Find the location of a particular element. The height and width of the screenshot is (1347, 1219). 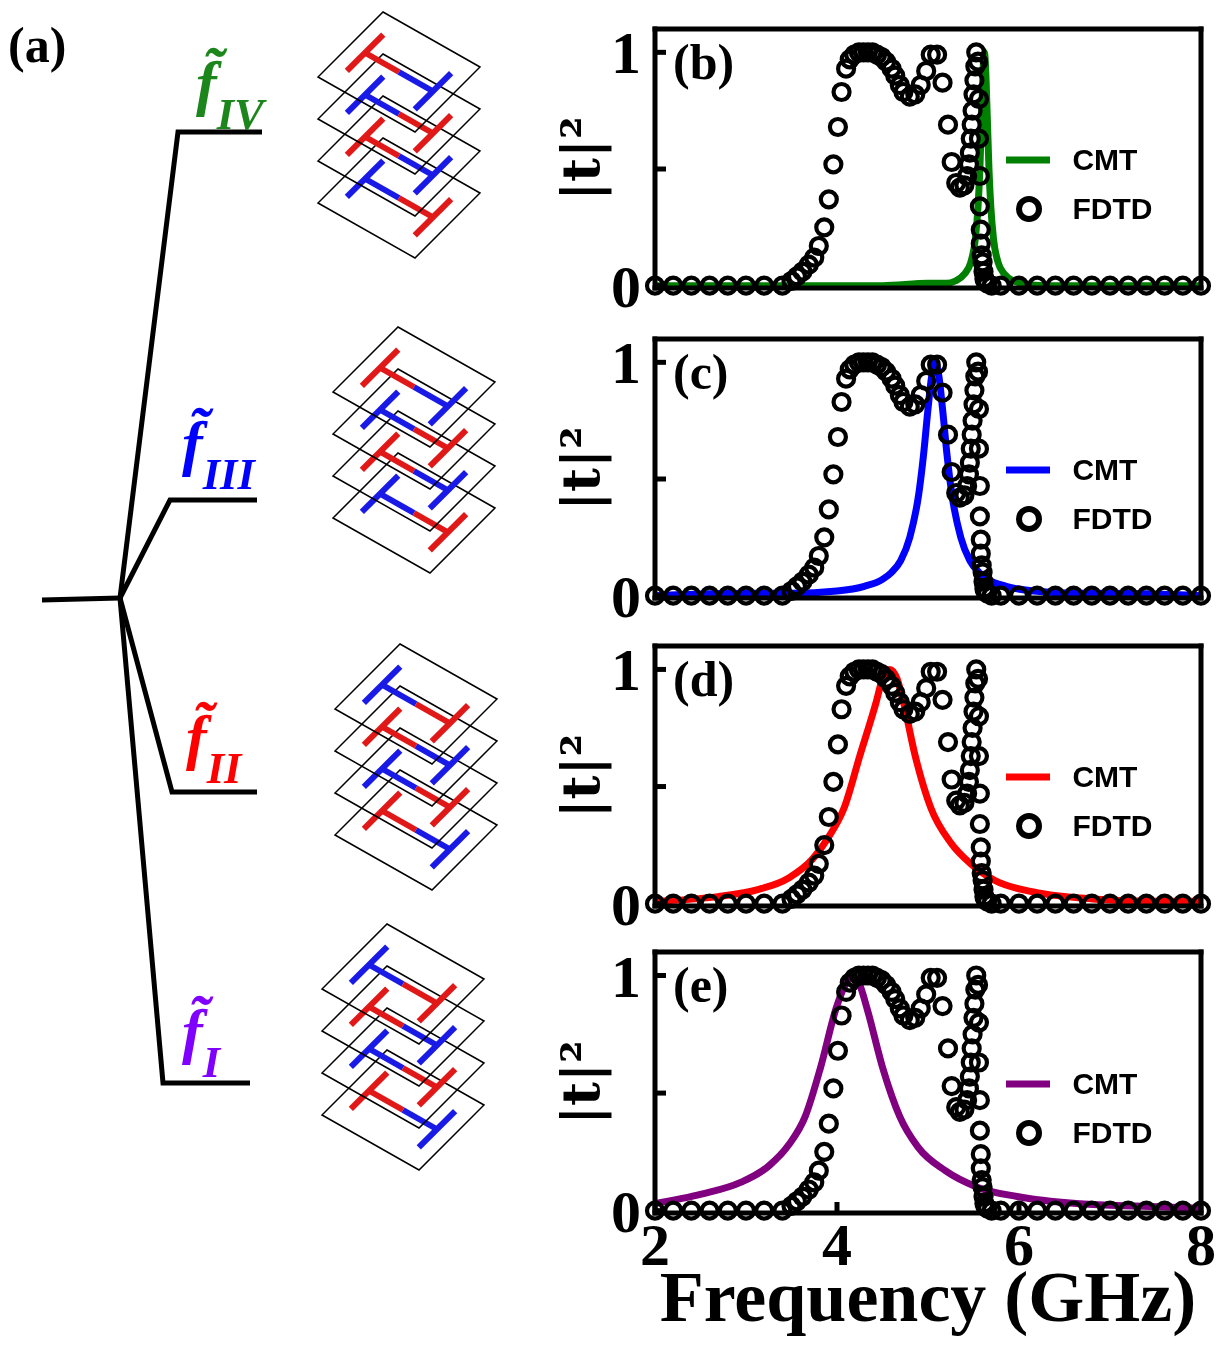

annotation: (c) is located at coordinates (701, 372).